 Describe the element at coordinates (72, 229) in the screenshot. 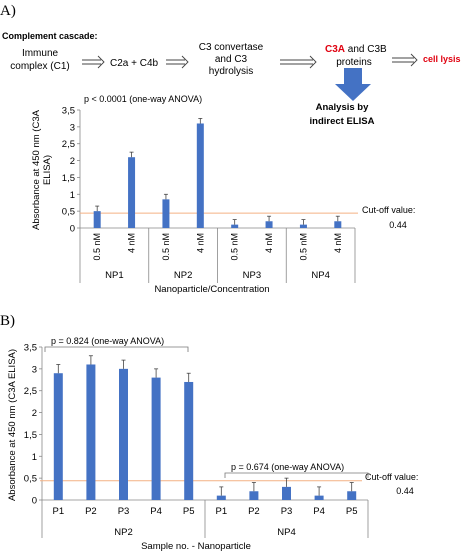

I see `chart-a-y-tick-label: 0` at that location.